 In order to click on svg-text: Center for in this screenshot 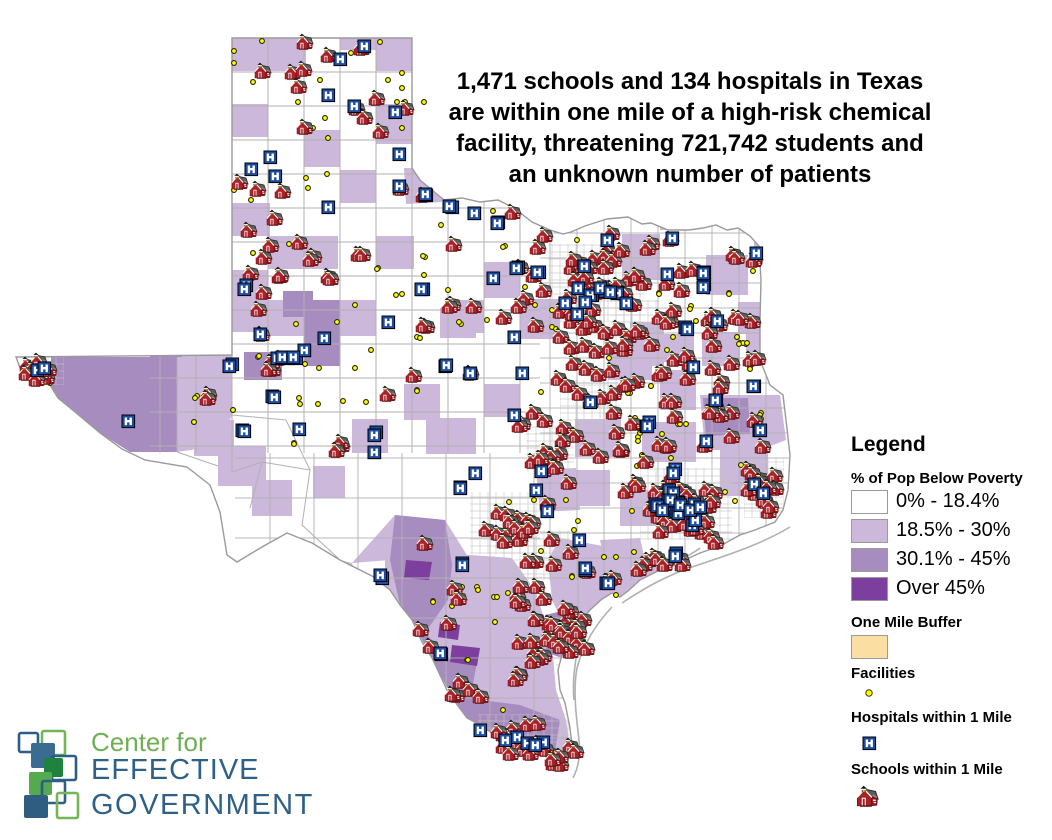, I will do `click(149, 742)`.